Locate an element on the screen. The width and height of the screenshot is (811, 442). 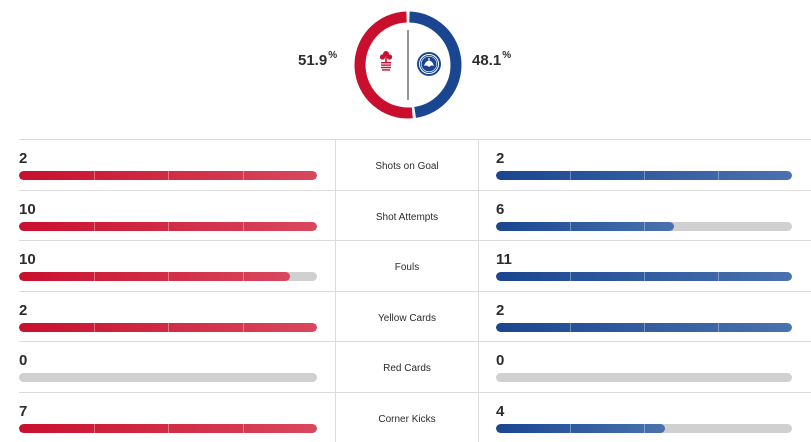
stat-row: 7 Corner Kicks 4 is located at coordinates (415, 416).